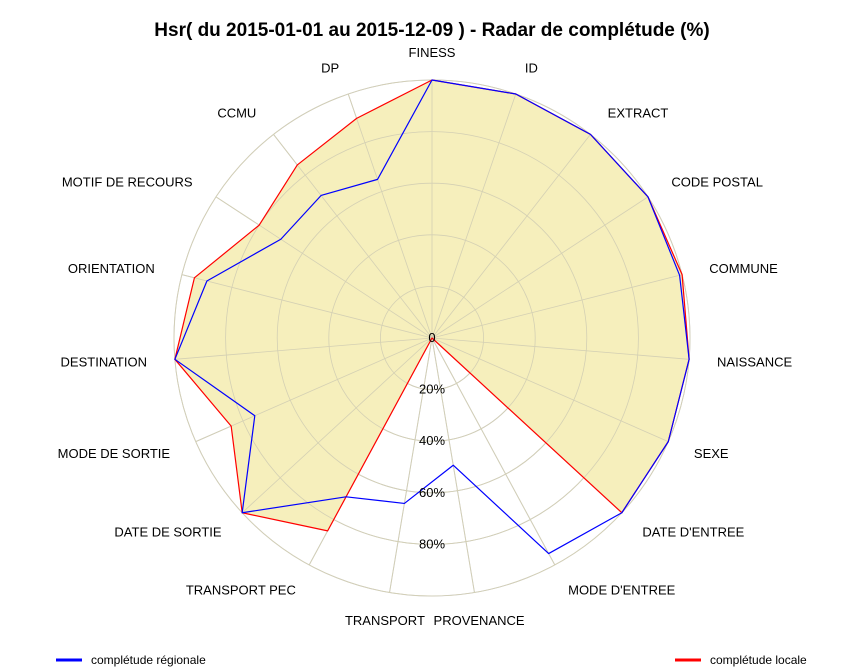  Describe the element at coordinates (236, 112) in the screenshot. I see `axis-label: CCMU` at that location.